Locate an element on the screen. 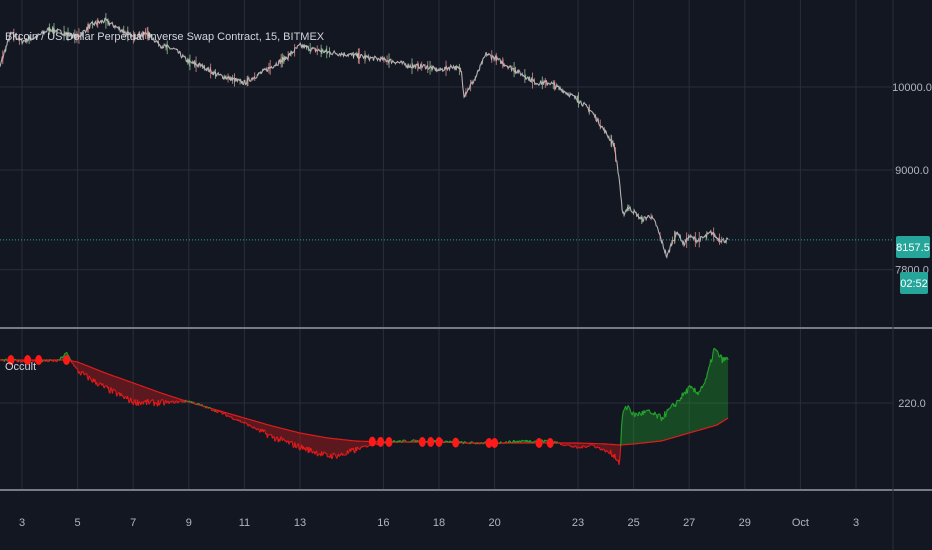 The height and width of the screenshot is (550, 932). last-price-badge-text: 8157.5 is located at coordinates (913, 248).